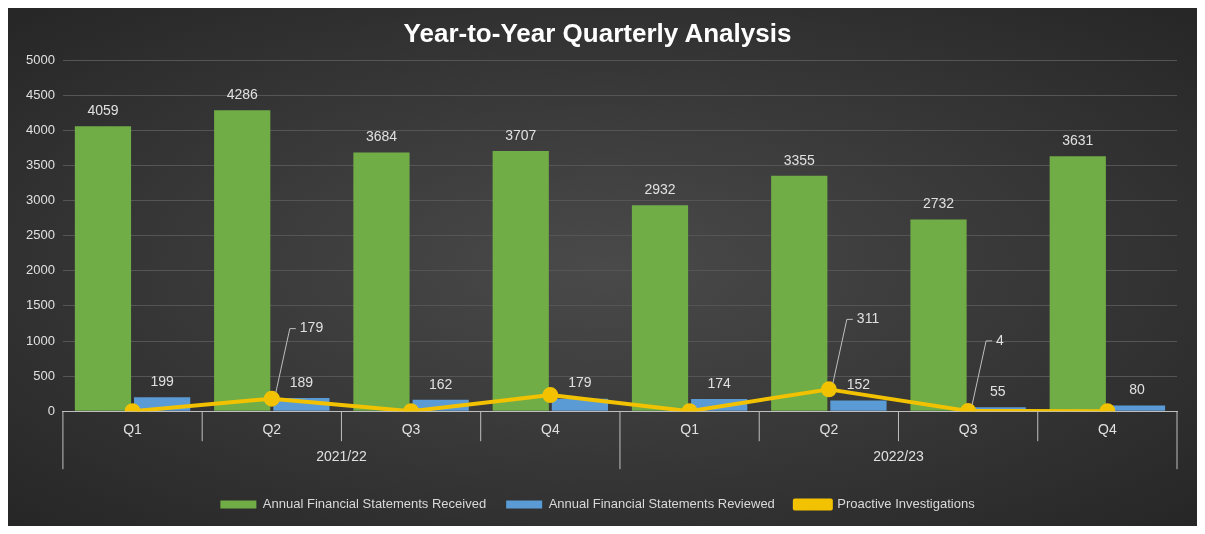 This screenshot has width=1205, height=534. I want to click on y-tick-label: 4000, so click(40, 129).